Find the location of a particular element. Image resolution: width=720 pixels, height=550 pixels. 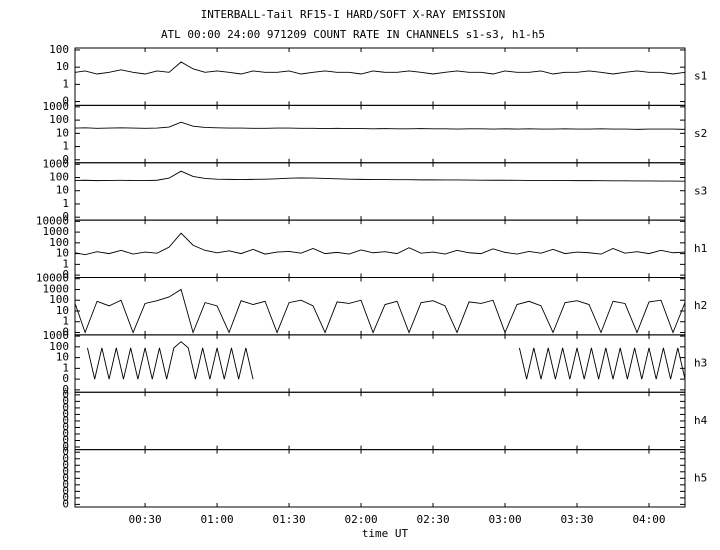

panel-label: h3 is located at coordinates (700, 363).